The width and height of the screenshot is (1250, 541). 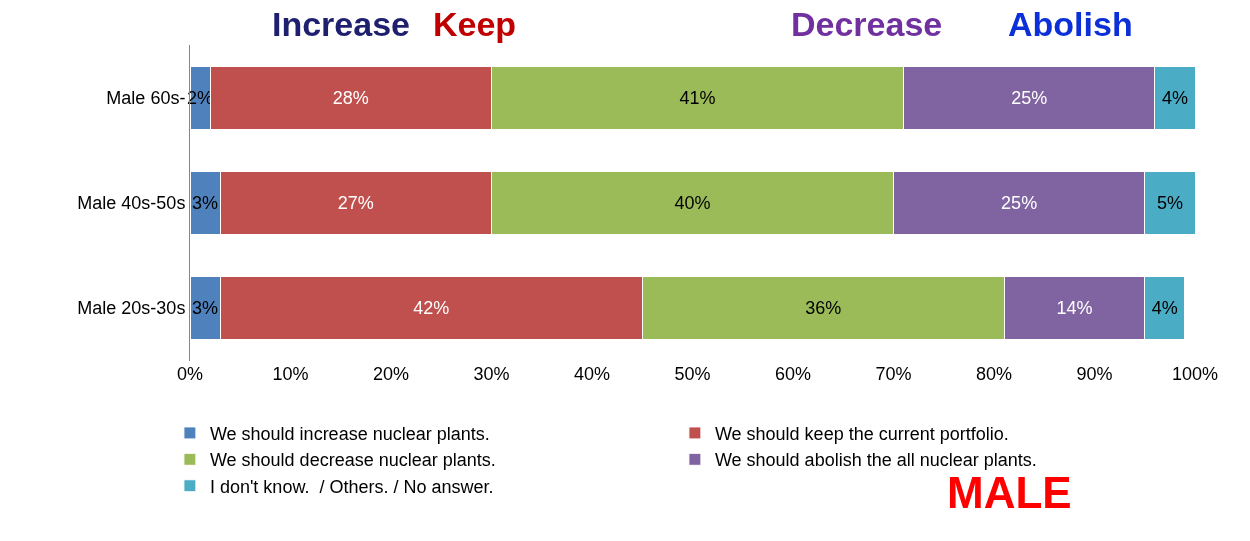 I want to click on x-tick-label: 30%, so click(x=491, y=374).